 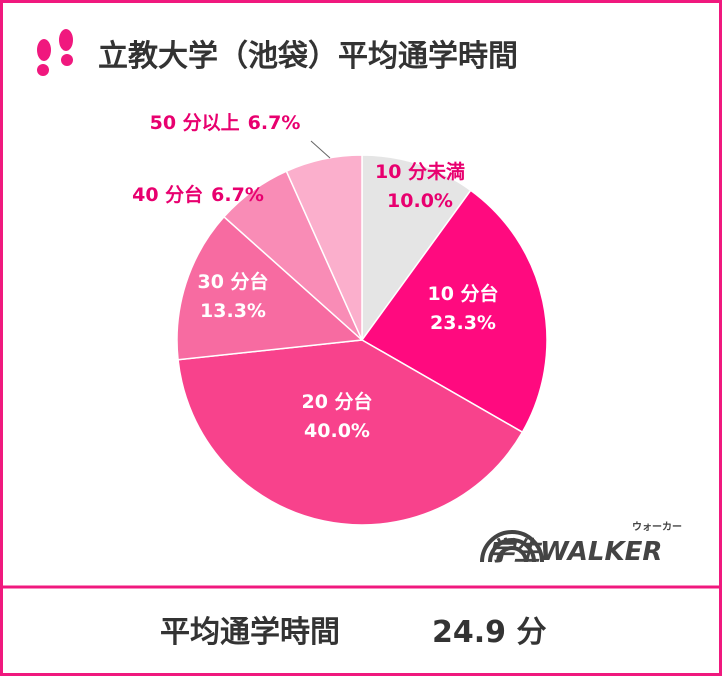 What do you see at coordinates (462, 293) in the screenshot?
I see `category-label: 10 分台` at bounding box center [462, 293].